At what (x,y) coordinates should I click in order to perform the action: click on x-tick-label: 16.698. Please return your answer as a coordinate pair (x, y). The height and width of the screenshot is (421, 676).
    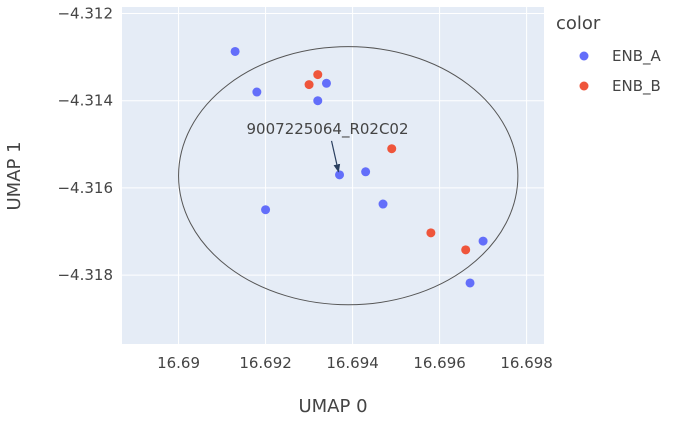
    Looking at the image, I should click on (526, 363).